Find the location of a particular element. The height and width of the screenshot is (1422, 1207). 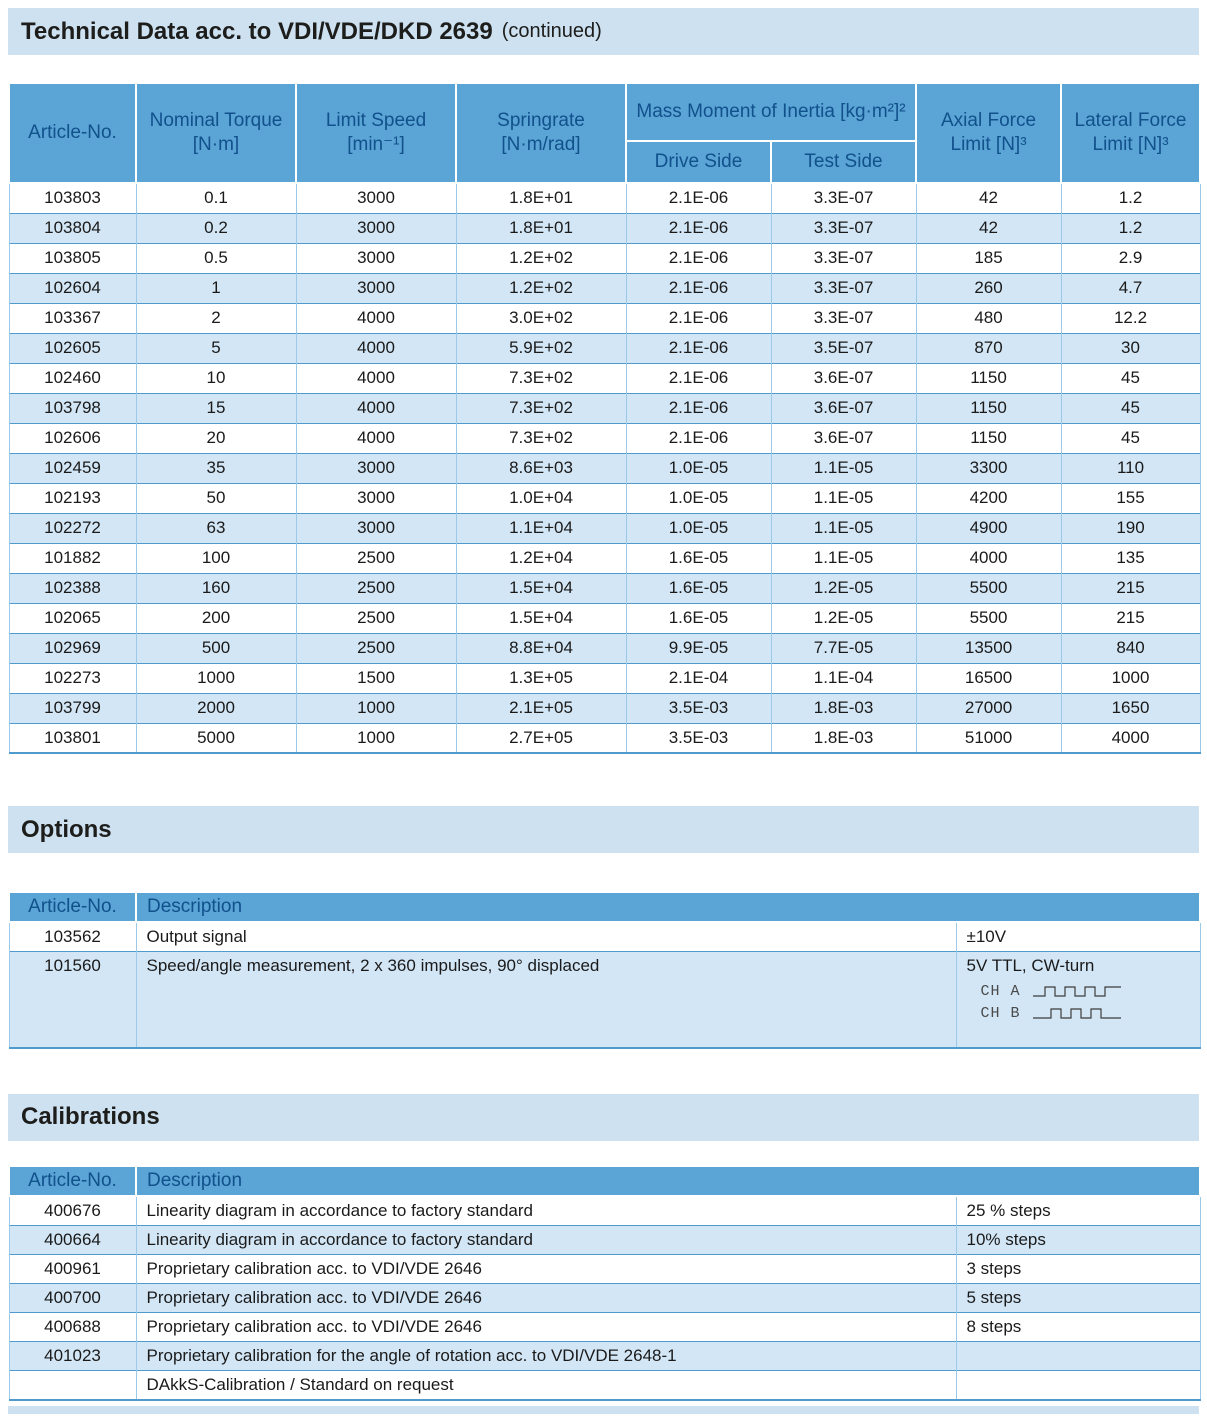

quadrature-signal-diagram: CH A CH B is located at coordinates (1078, 1002).